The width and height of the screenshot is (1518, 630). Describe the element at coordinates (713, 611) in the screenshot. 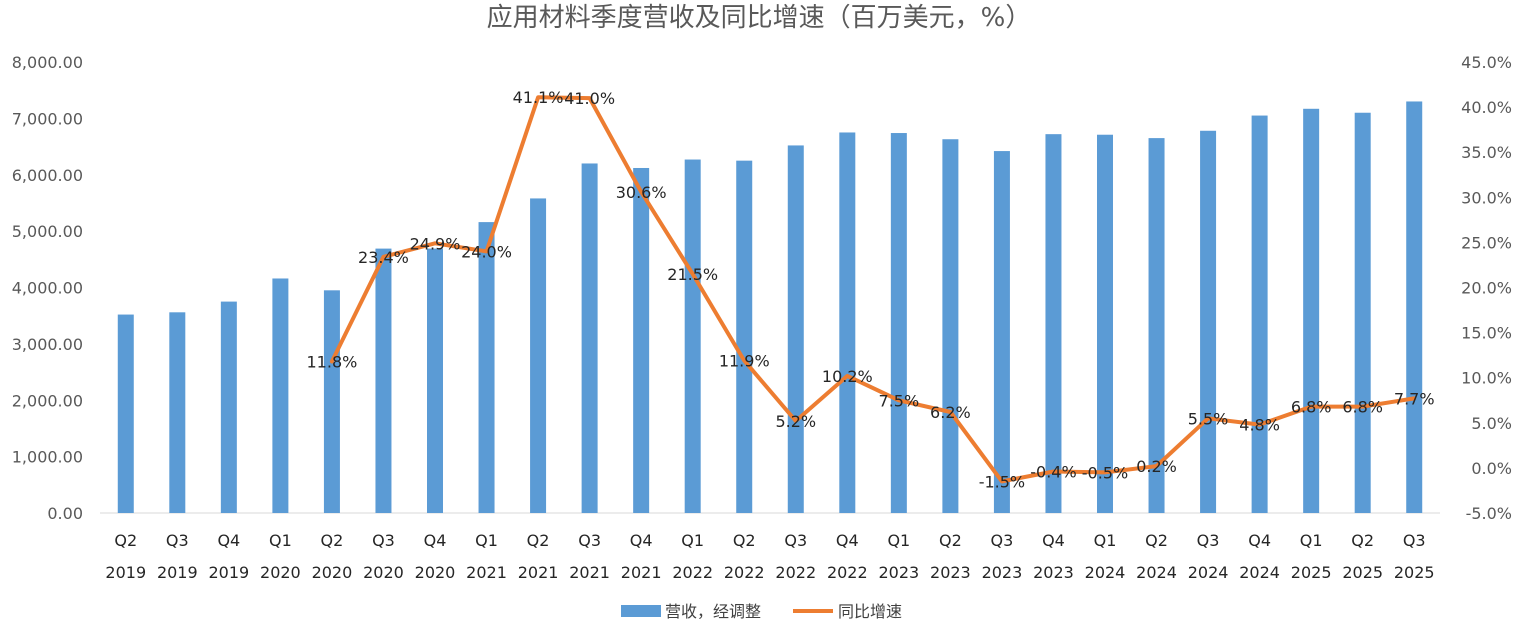

I see `legend-revenue-label: 营收，经调整` at that location.